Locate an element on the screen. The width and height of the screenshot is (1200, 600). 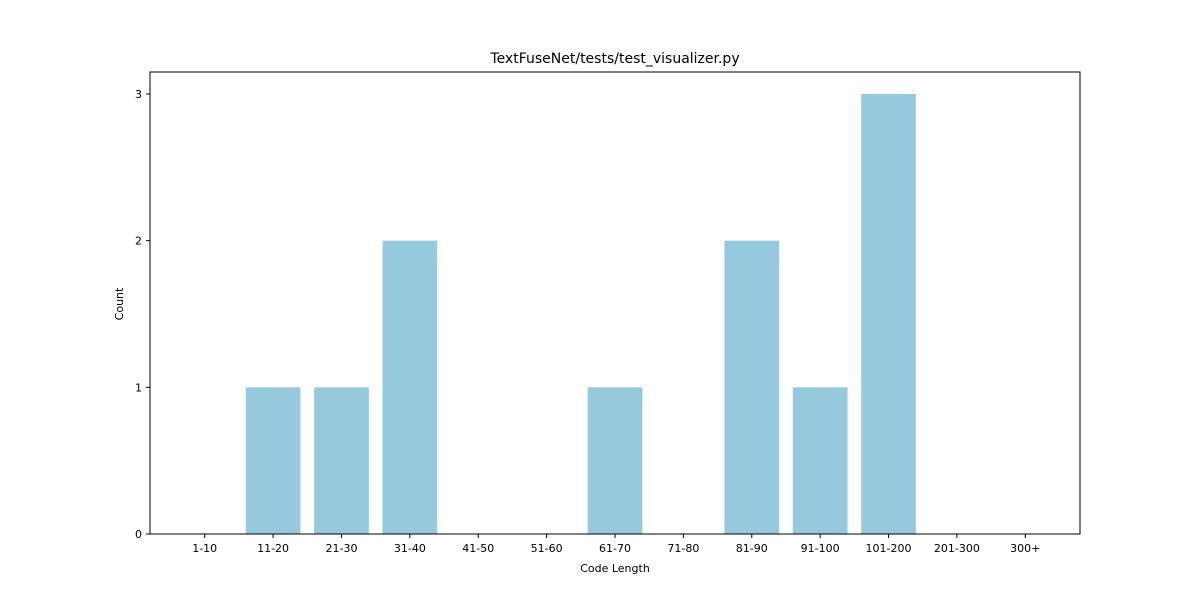
y-tick-label: 3 is located at coordinates (138, 94).